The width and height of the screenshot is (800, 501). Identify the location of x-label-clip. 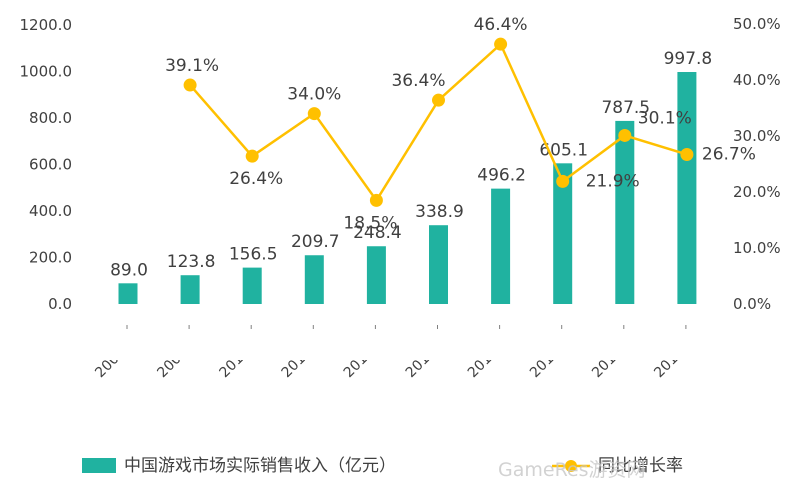
(400, 345).